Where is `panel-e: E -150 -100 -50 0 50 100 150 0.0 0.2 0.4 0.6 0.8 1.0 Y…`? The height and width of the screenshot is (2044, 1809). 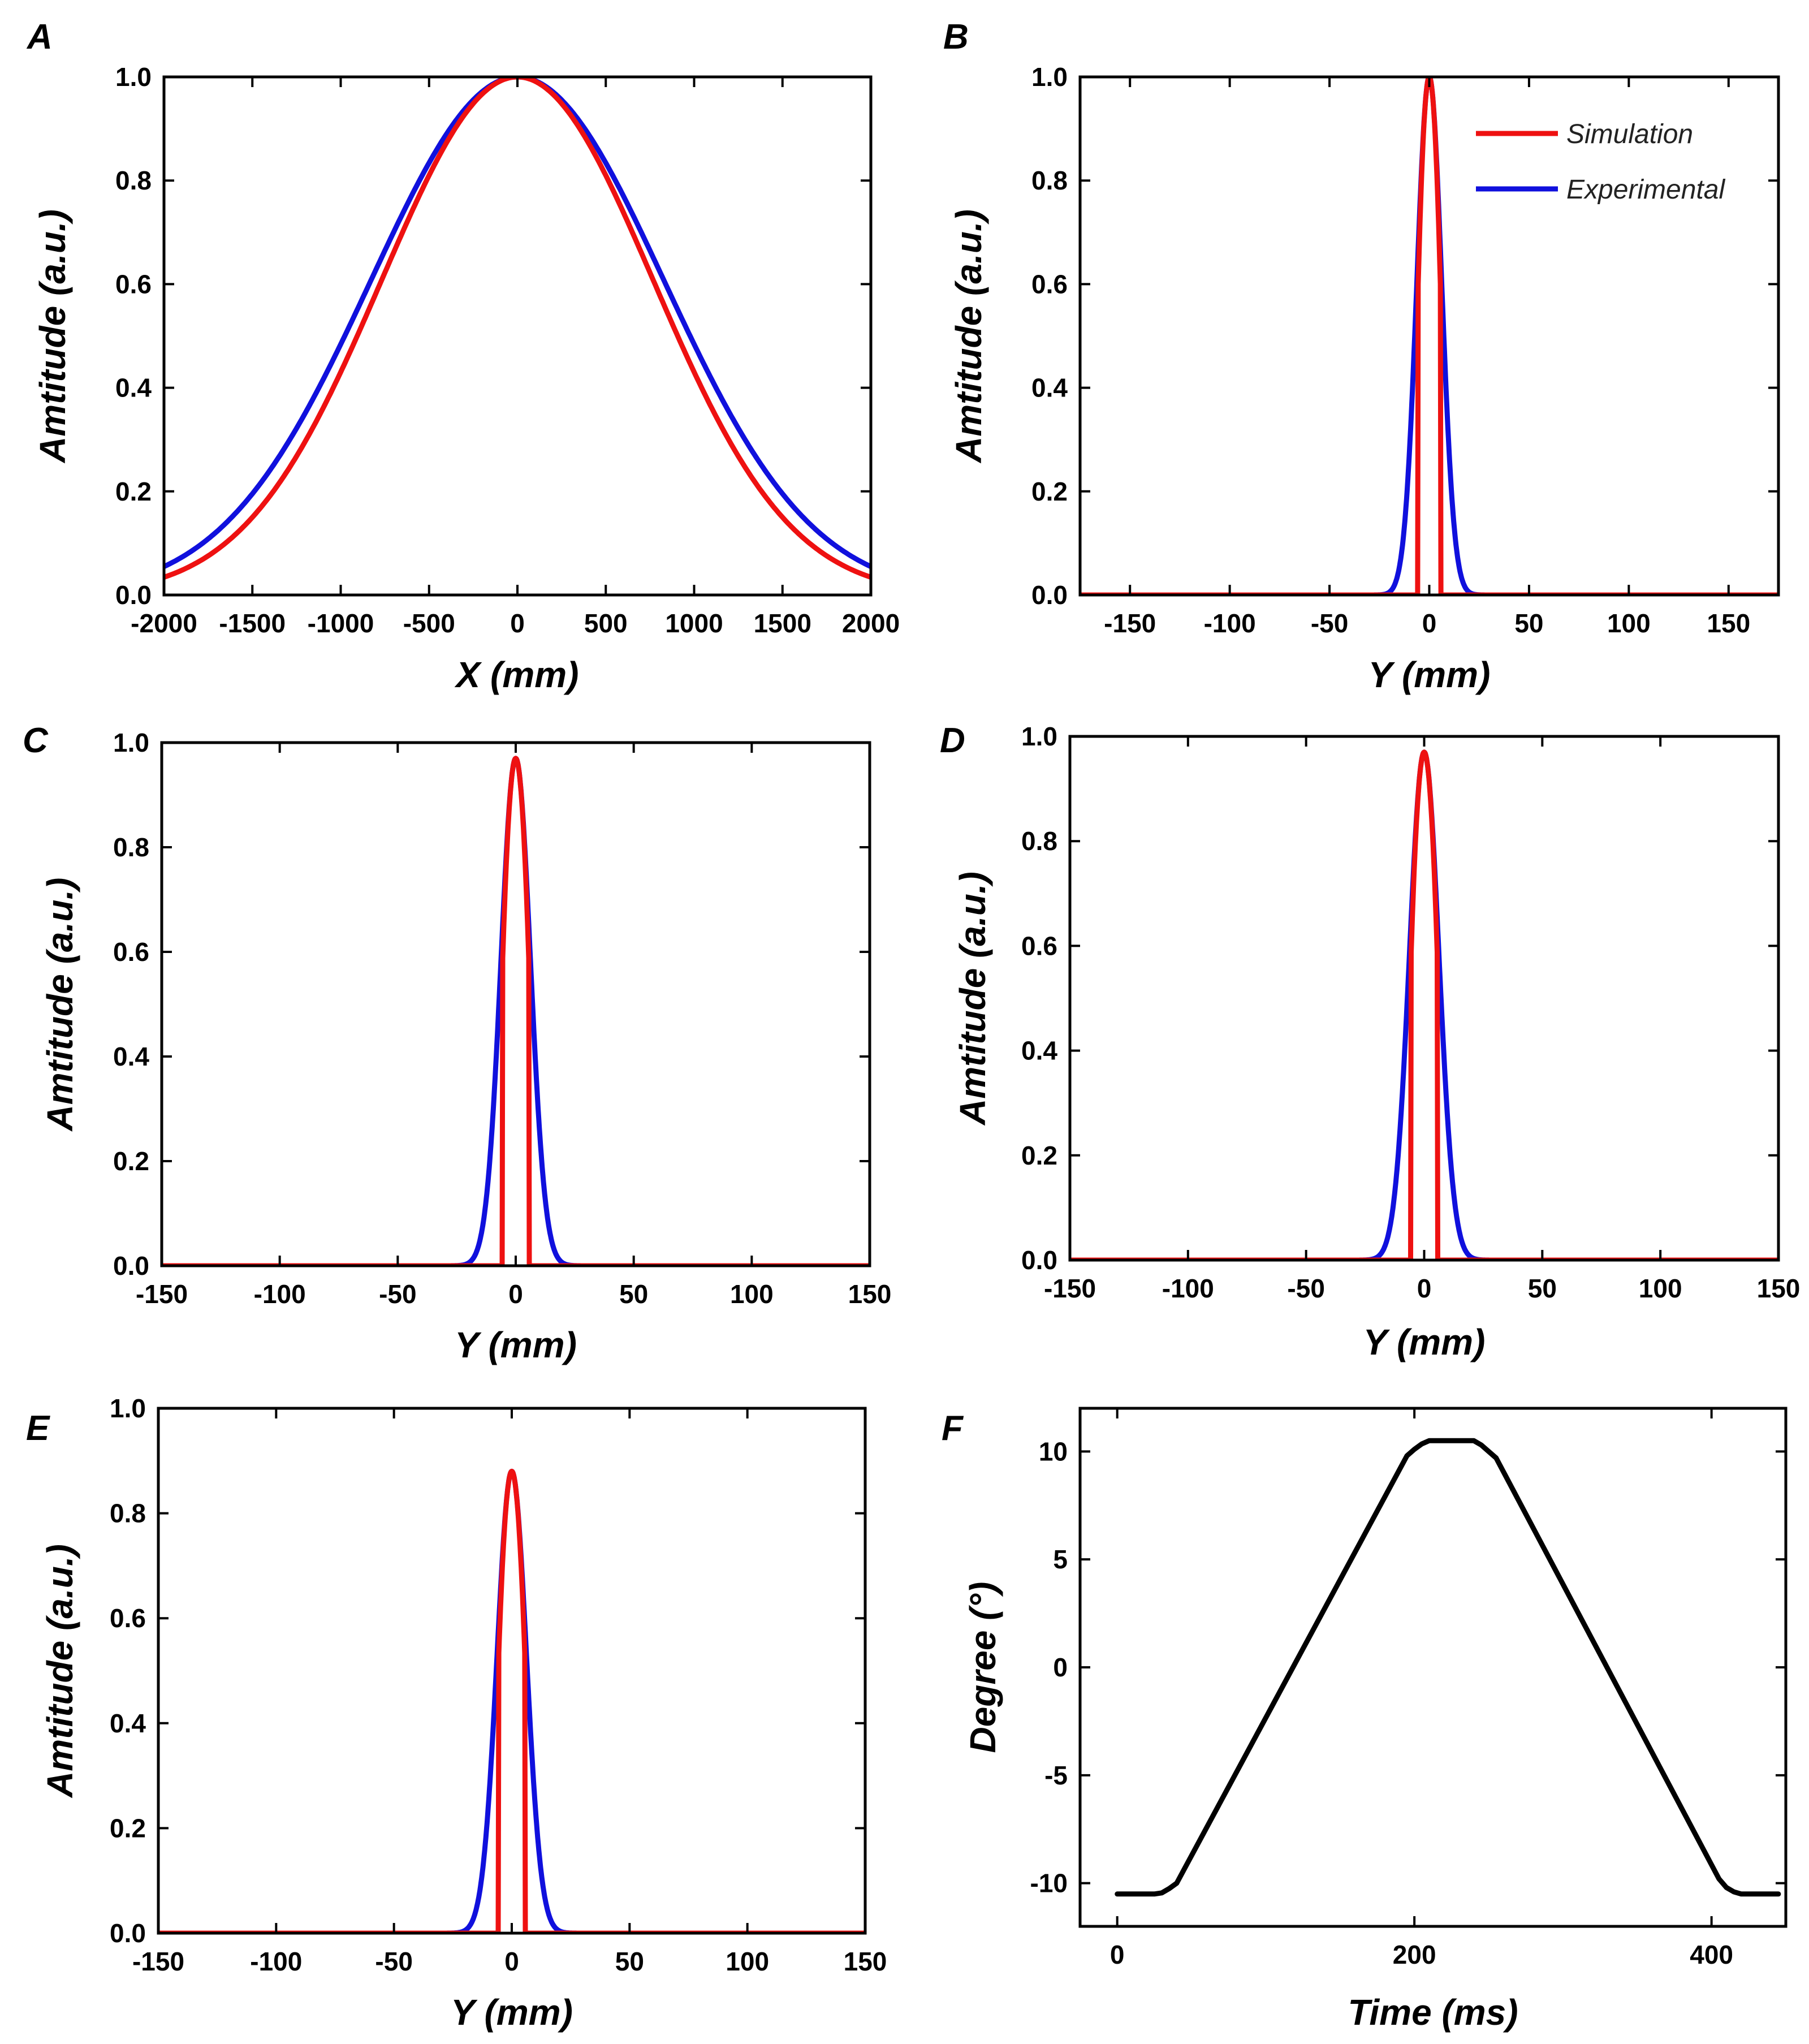 panel-e: E -150 -100 -50 0 50 100 150 0.0 0.2 0.4 0.6 0.8 1.0 Y… is located at coordinates (457, 1713).